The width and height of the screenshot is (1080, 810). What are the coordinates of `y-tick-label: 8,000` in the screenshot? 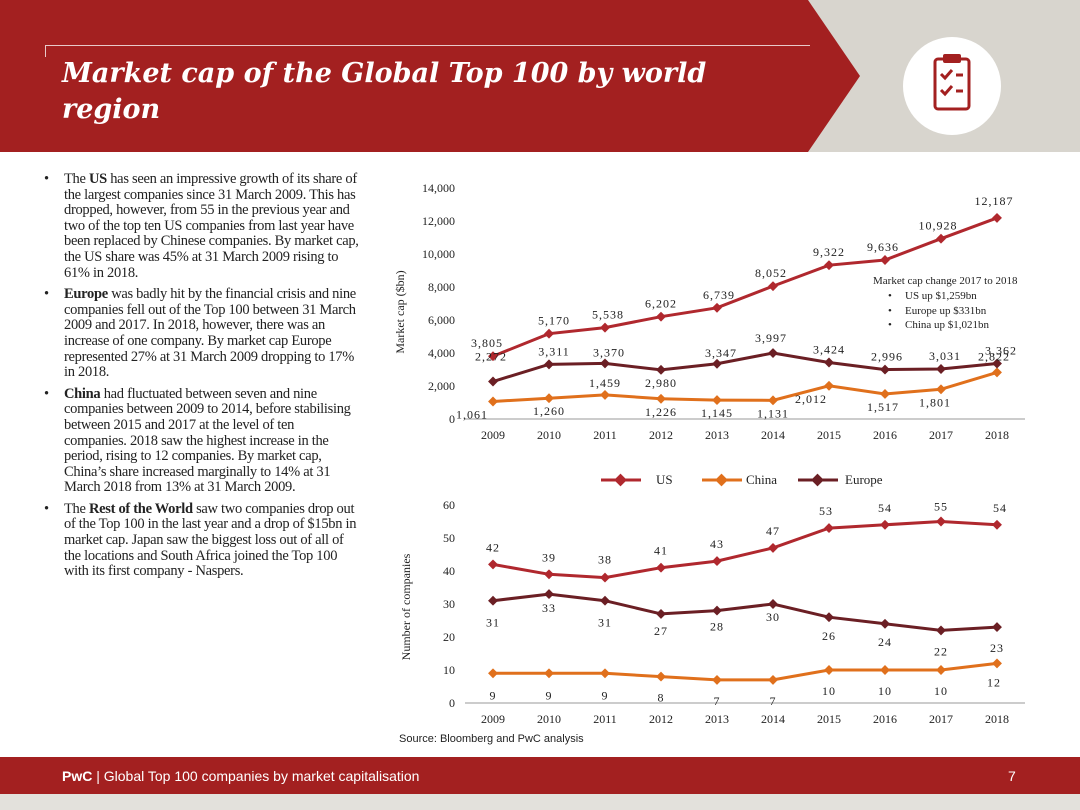 It's located at (441, 287).